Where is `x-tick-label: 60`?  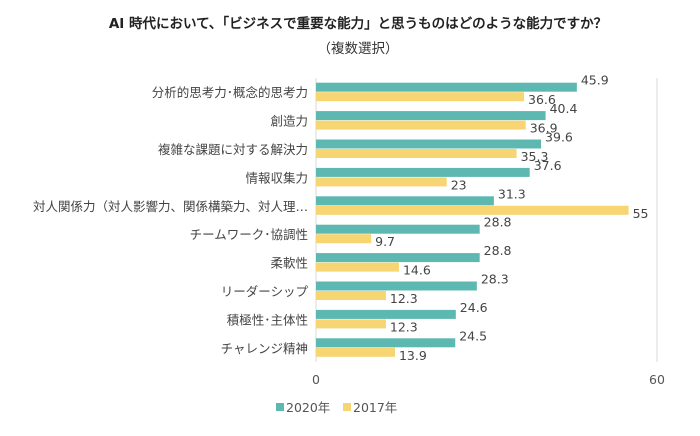 x-tick-label: 60 is located at coordinates (657, 379).